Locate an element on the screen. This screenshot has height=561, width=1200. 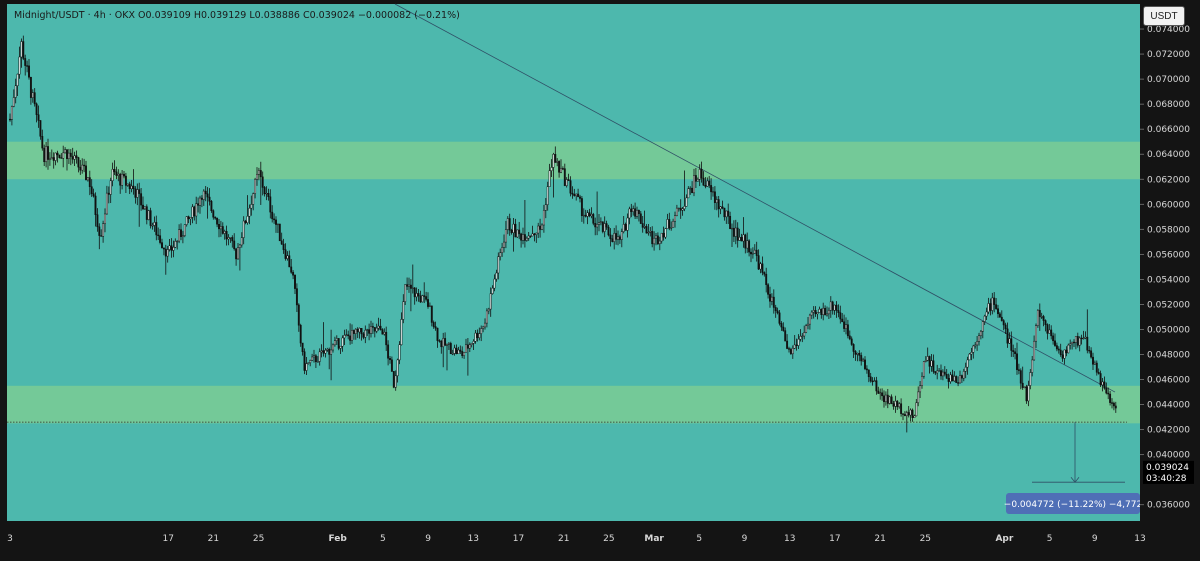
y-tick-label: 0.068000 is located at coordinates (1168, 105).